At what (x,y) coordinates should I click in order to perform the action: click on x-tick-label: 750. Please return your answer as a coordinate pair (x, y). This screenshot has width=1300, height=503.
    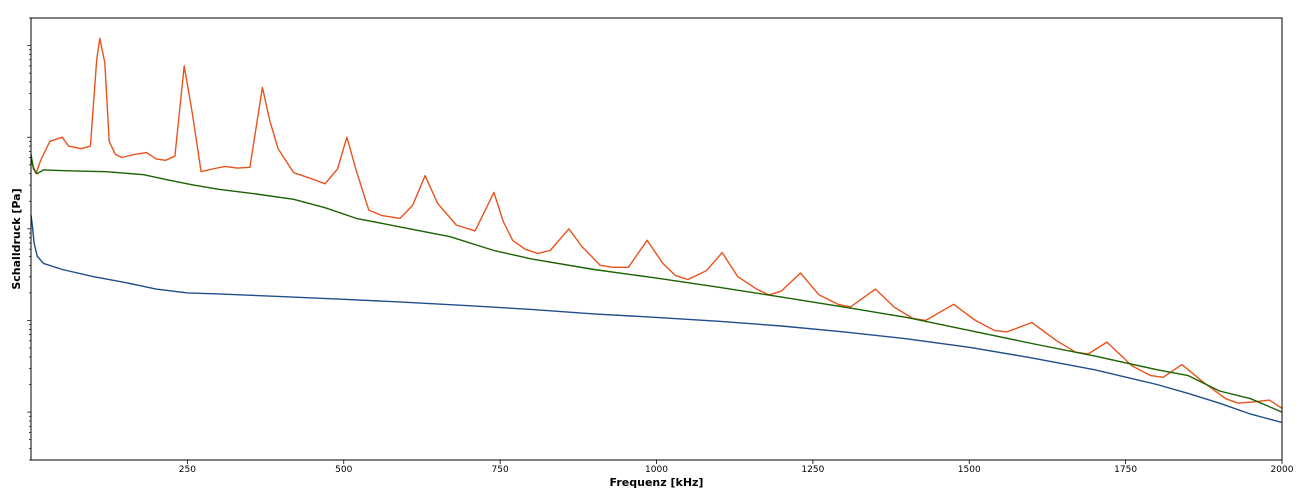
    Looking at the image, I should click on (500, 470).